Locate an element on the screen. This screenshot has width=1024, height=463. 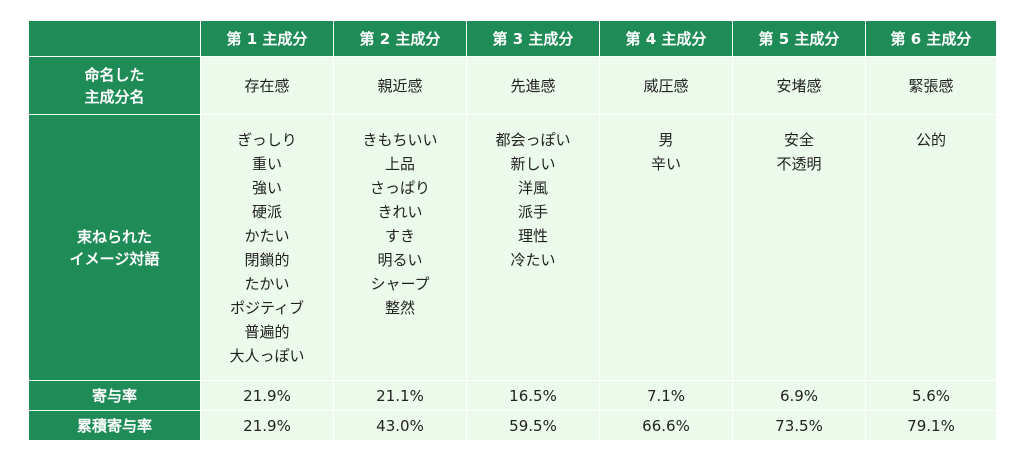
cumulative-value: 73.5% is located at coordinates (799, 425).